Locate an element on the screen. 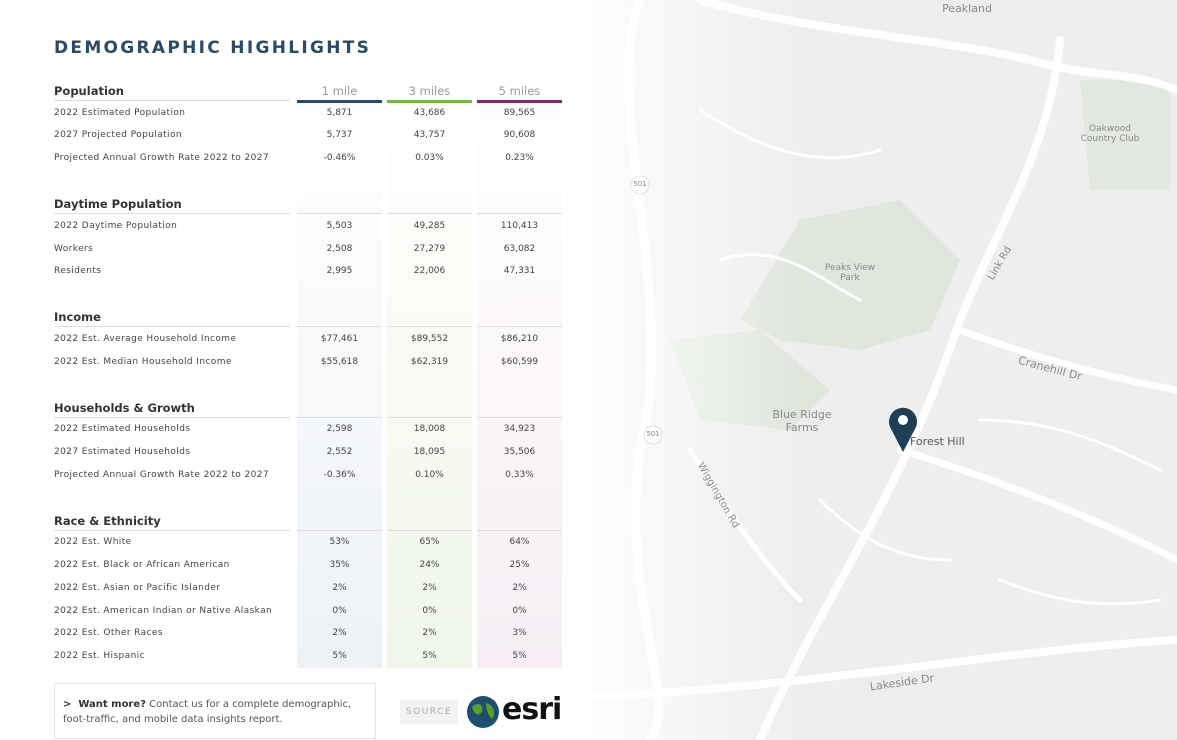  row-label: 2022 Daytime Population is located at coordinates (116, 225).